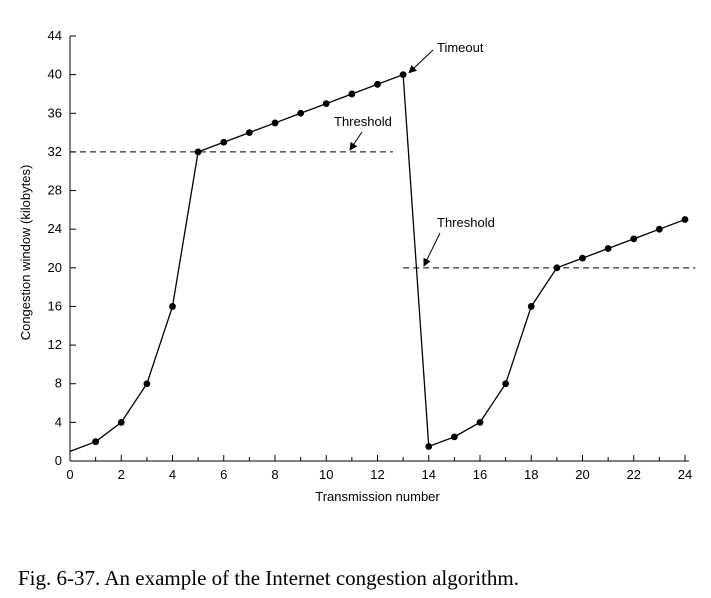 This screenshot has height=598, width=711. Describe the element at coordinates (58, 421) in the screenshot. I see `y-tick-label: 4` at that location.